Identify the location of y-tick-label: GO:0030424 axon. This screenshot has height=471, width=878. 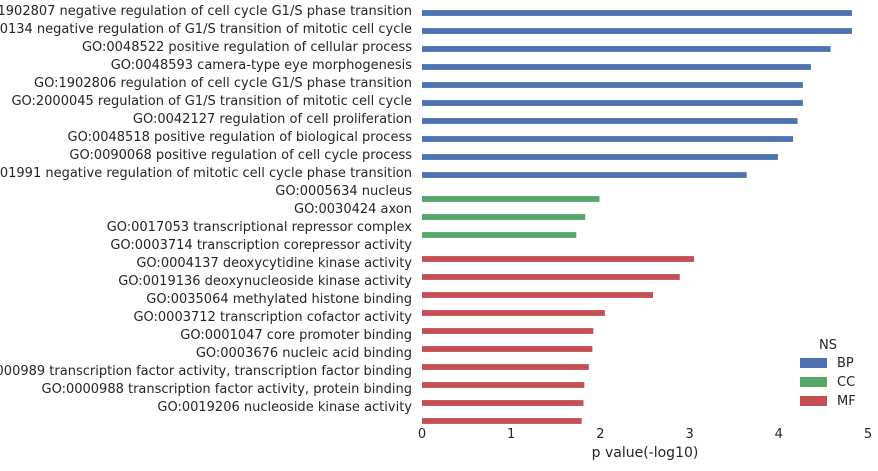
(353, 209).